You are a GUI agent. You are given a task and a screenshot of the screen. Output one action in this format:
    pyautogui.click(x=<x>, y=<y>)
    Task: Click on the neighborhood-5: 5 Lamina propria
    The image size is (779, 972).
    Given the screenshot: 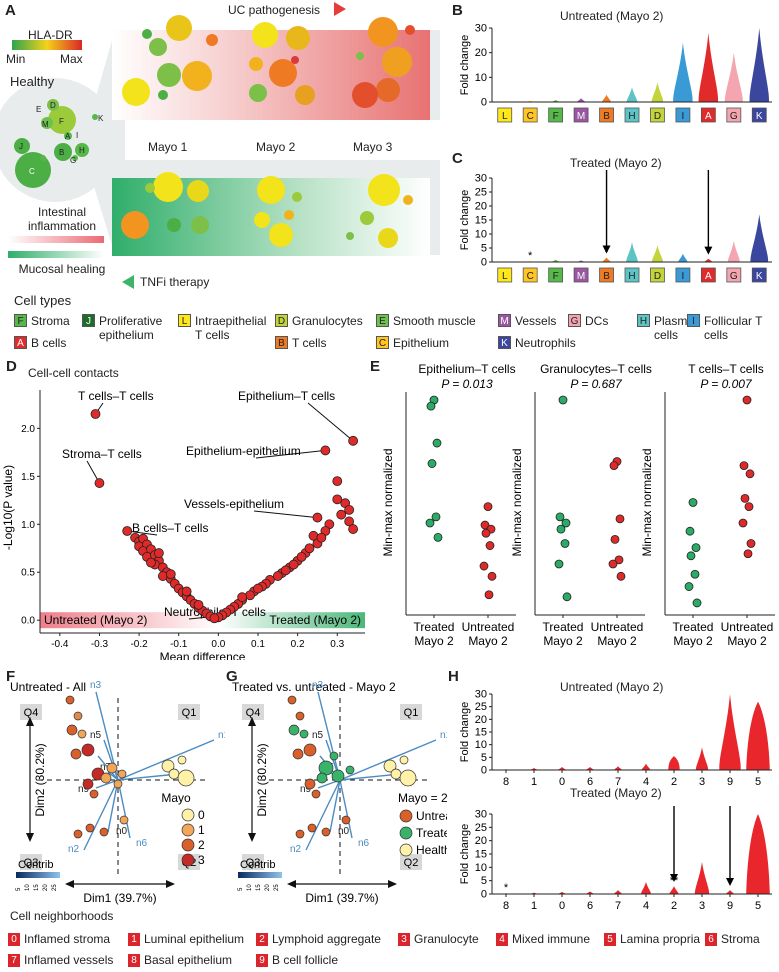 What is the action you would take?
    pyautogui.click(x=652, y=939)
    